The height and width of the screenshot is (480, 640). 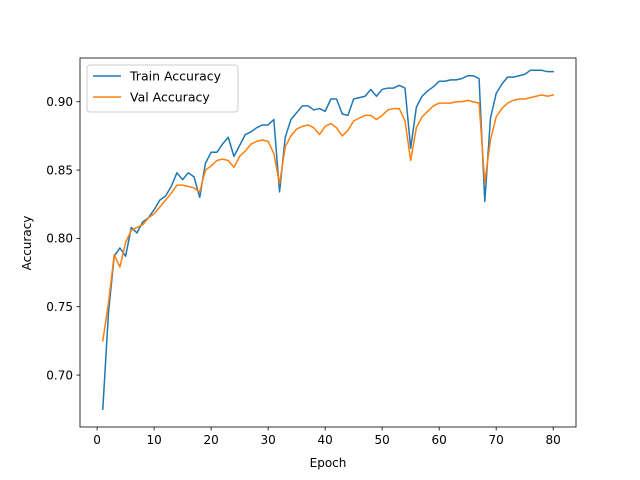 What do you see at coordinates (210, 440) in the screenshot?
I see `x-tick-label: 20` at bounding box center [210, 440].